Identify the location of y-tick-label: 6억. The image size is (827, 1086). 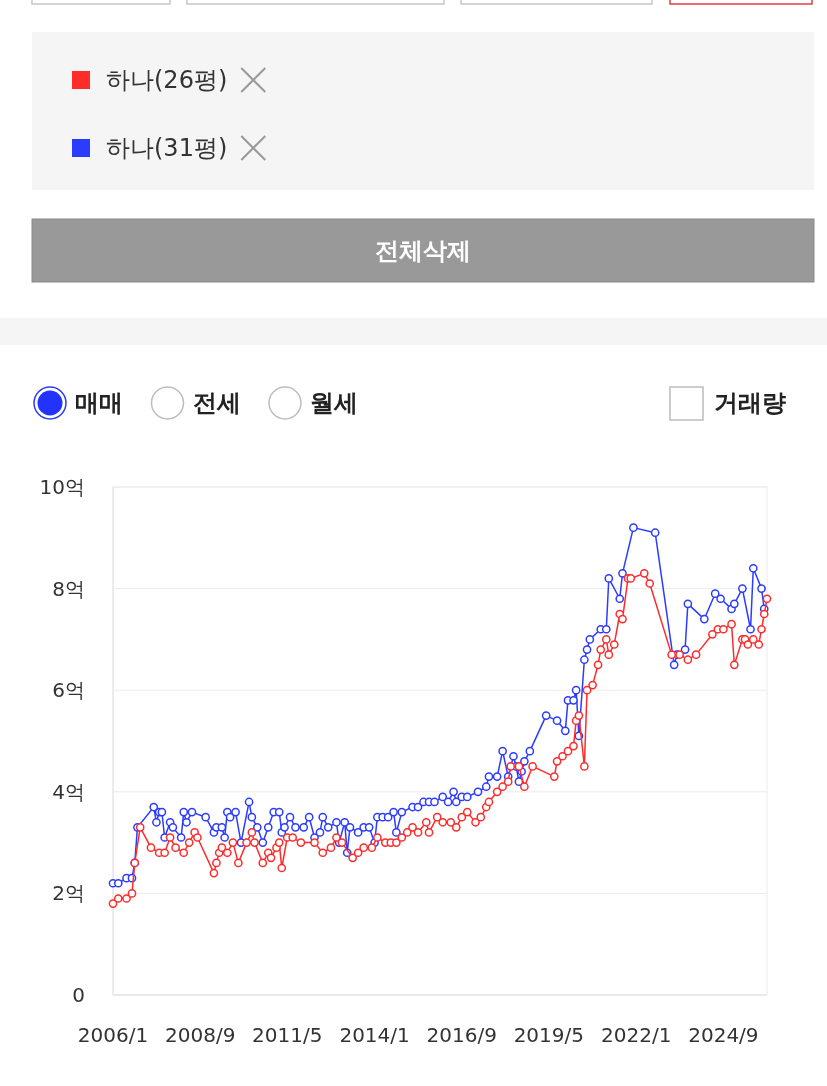
(68, 690).